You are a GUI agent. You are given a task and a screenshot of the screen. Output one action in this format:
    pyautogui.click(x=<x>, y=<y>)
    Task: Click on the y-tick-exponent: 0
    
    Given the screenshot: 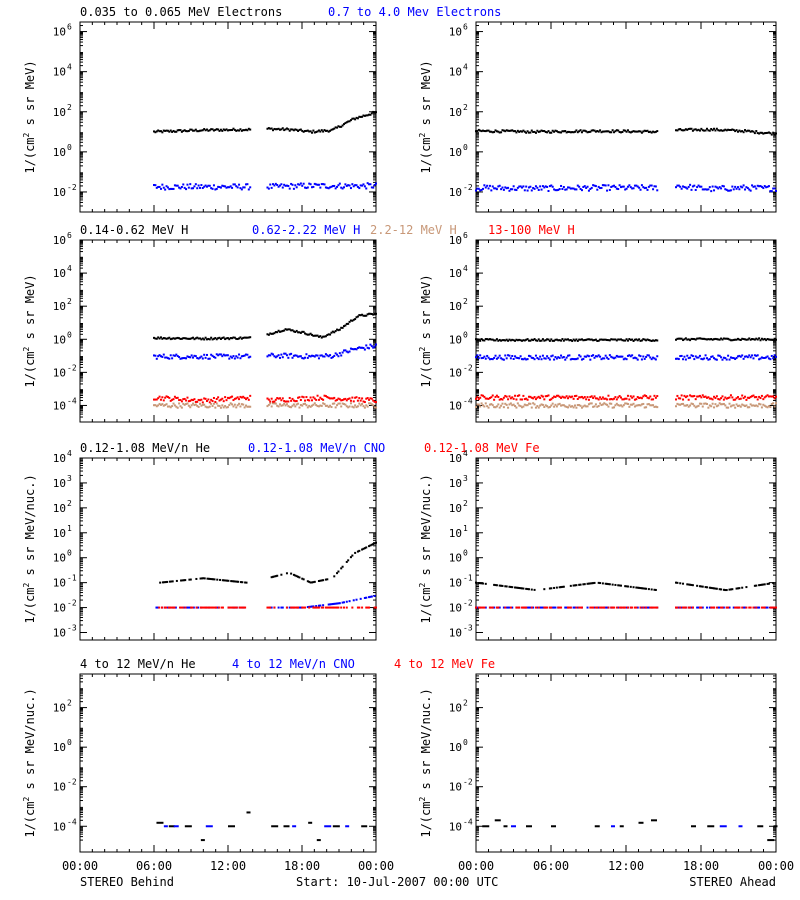 What is the action you would take?
    pyautogui.click(x=69, y=742)
    